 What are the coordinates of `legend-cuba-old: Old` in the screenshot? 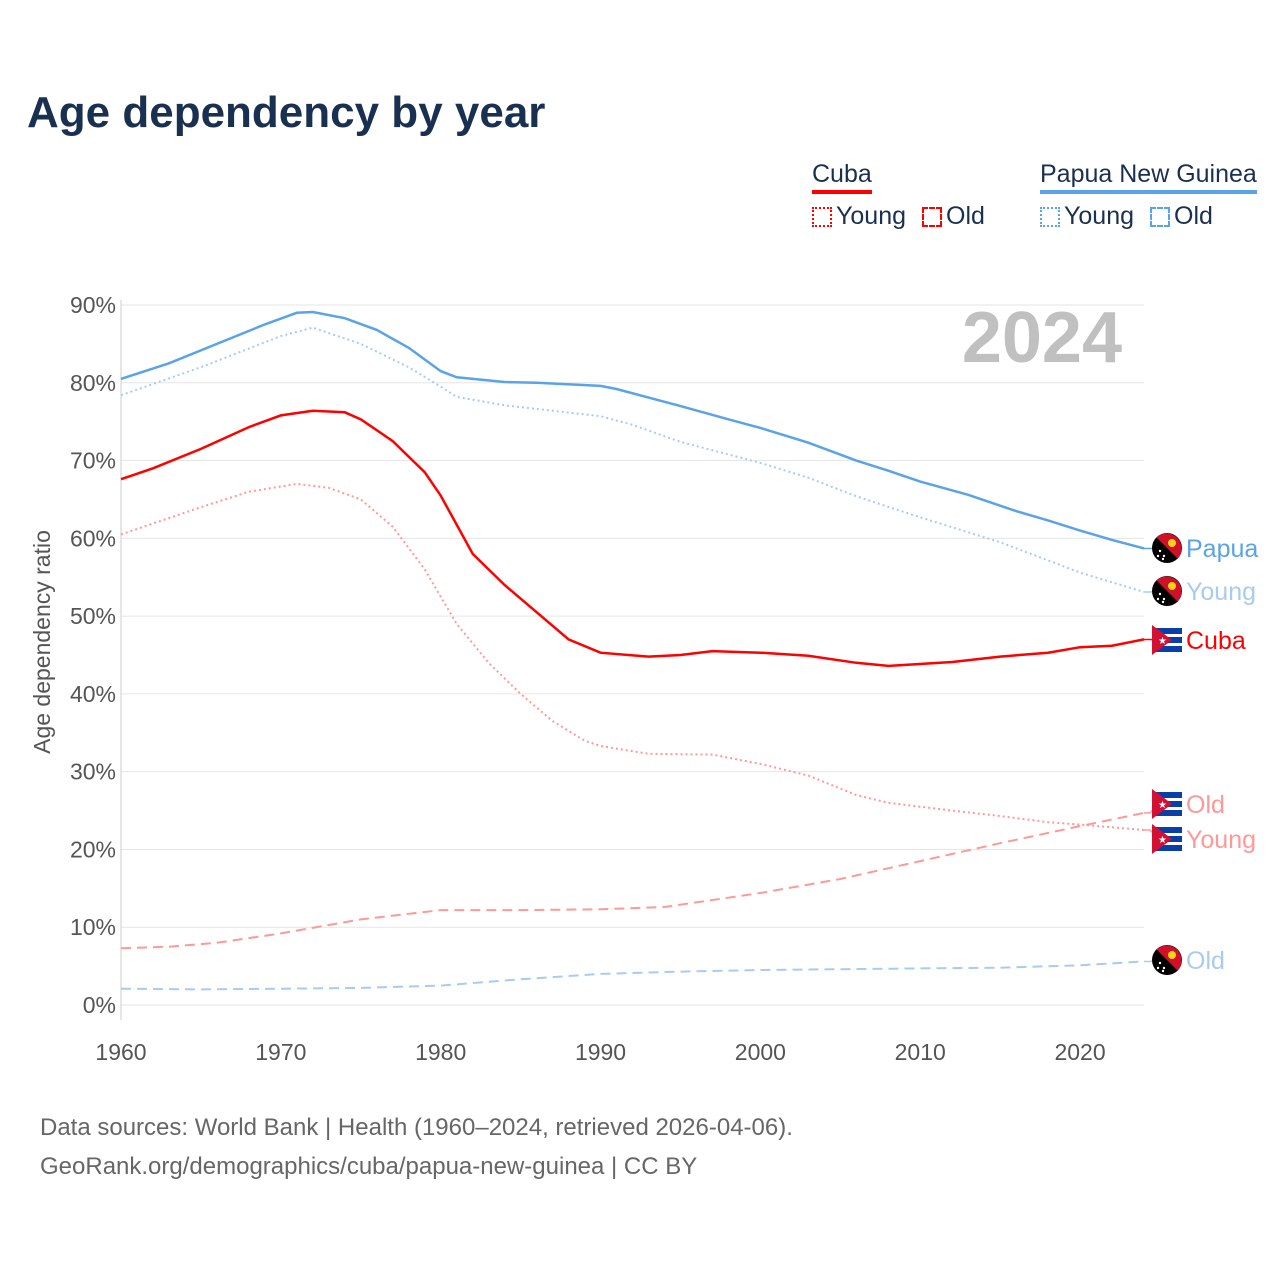 It's located at (953, 216).